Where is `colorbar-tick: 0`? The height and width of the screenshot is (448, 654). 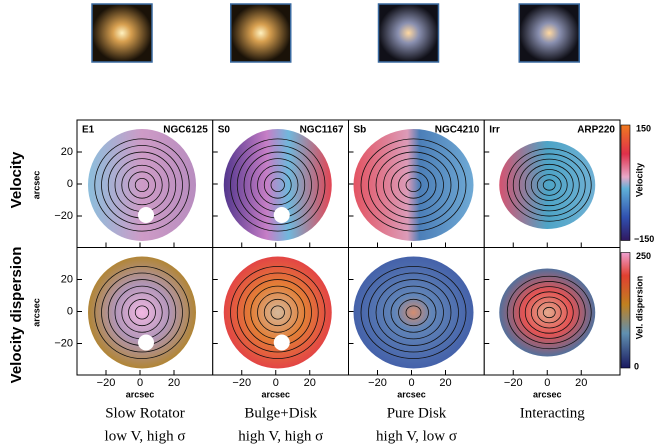
colorbar-tick: 0 is located at coordinates (636, 366).